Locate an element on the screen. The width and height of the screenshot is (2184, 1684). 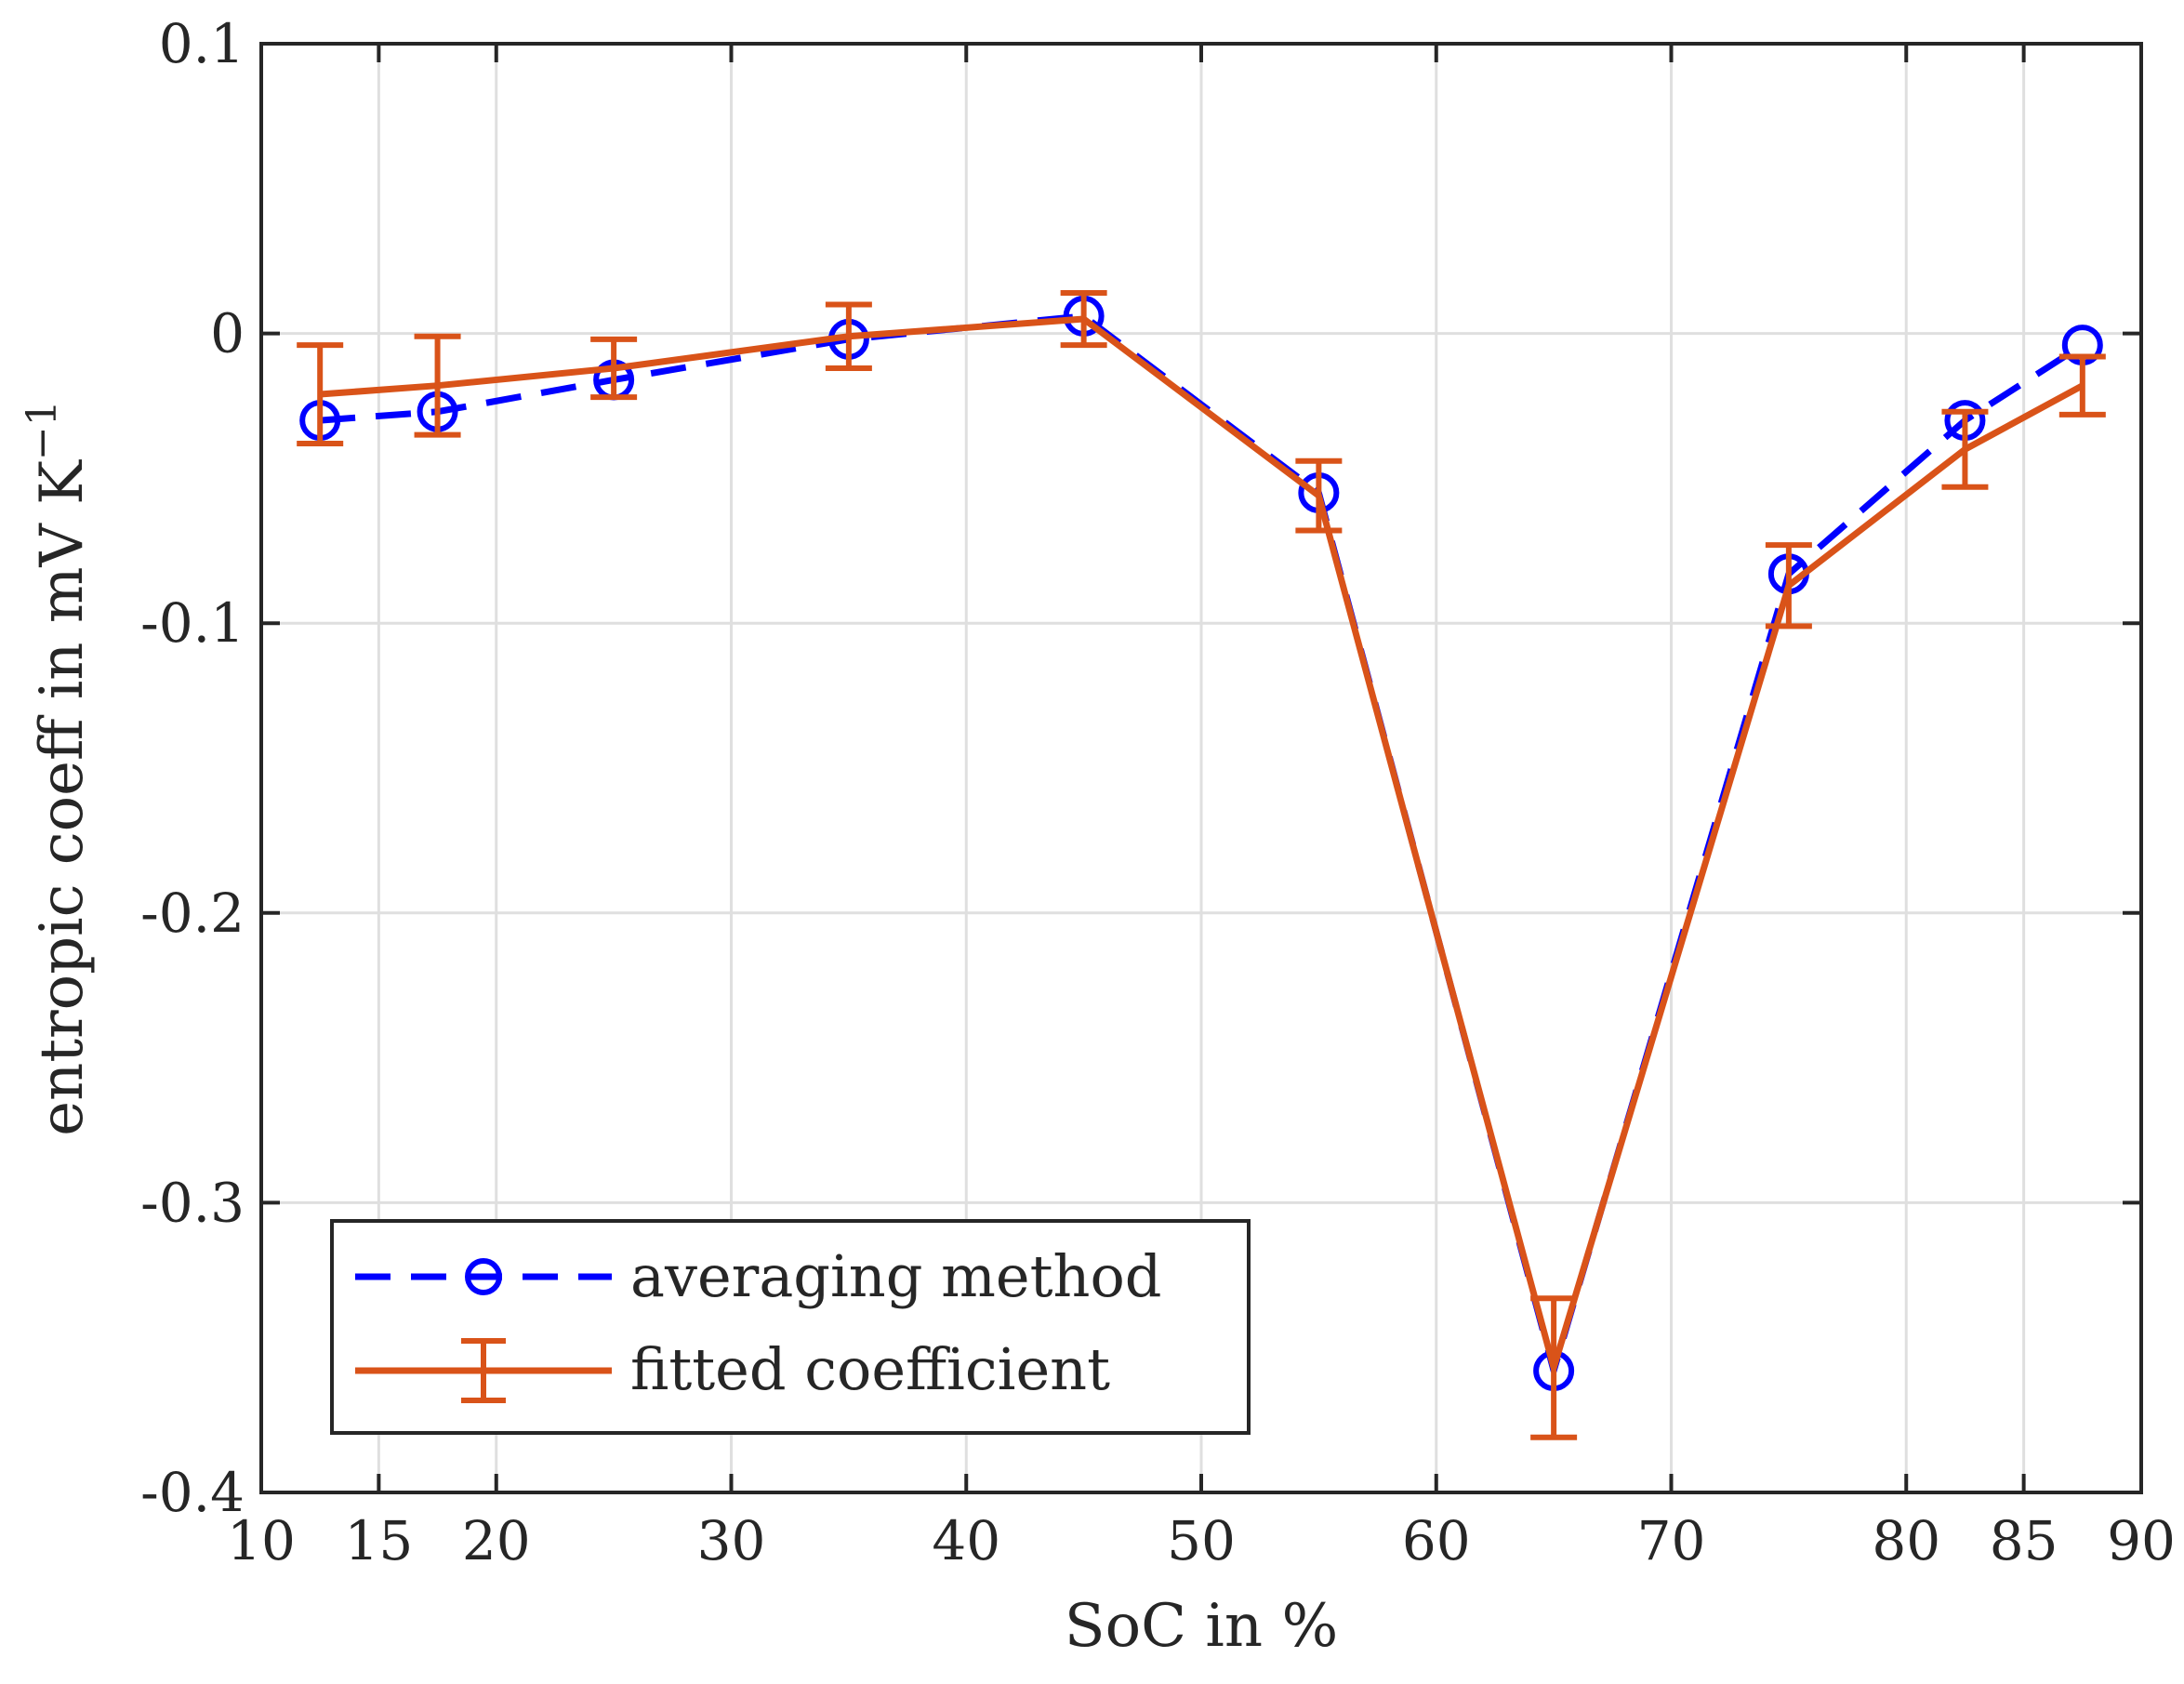
x-tick-label: 70 is located at coordinates (1671, 1540).